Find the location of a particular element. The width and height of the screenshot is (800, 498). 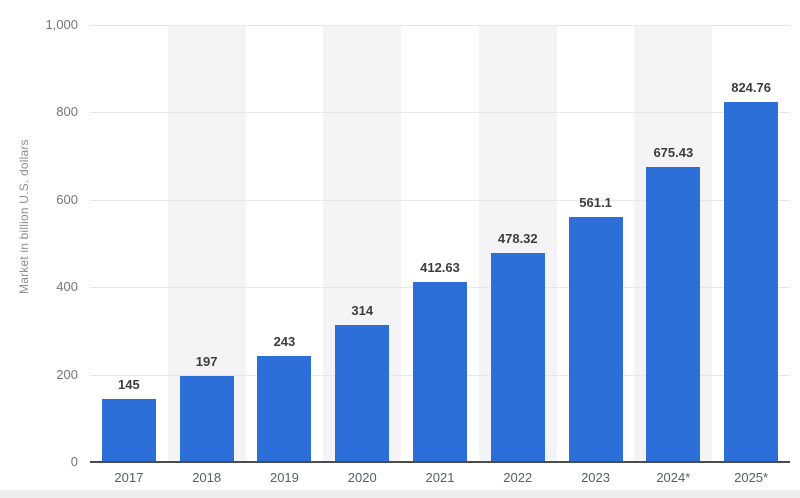

x-tick-label: 2023 is located at coordinates (595, 477).